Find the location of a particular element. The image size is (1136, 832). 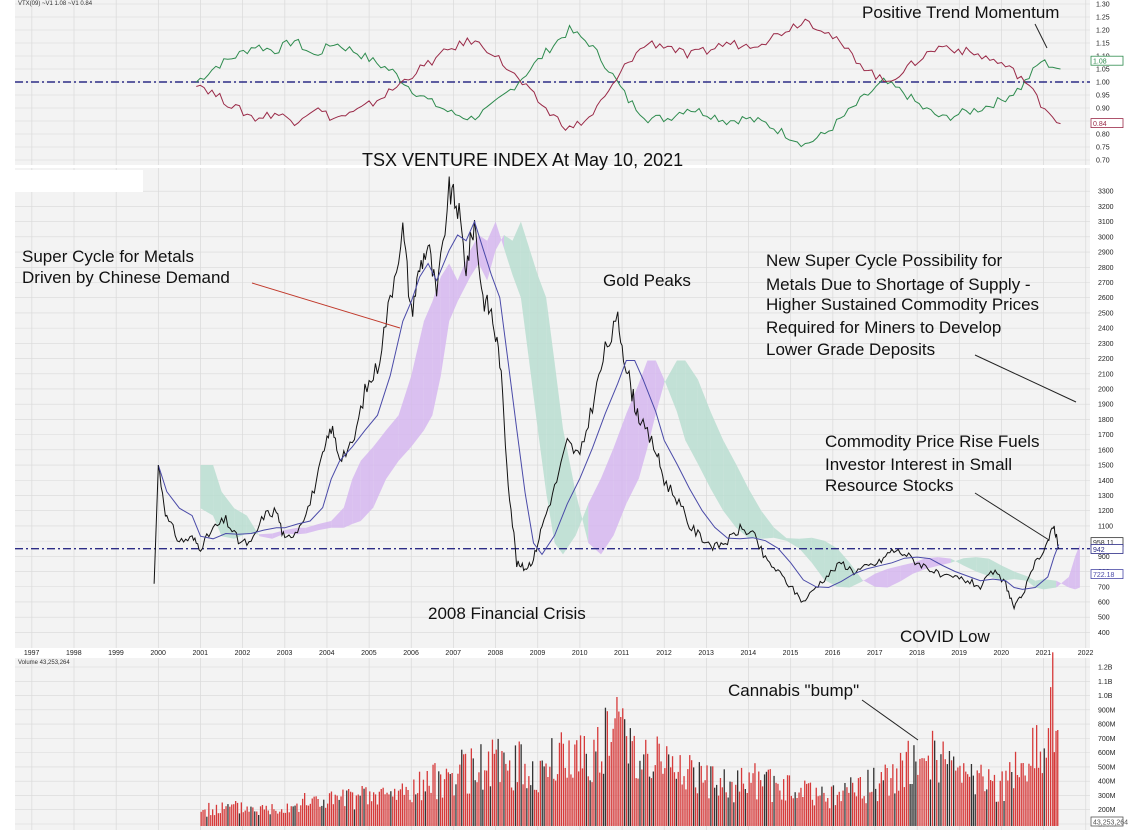

rs-y-tick-label: 1.00 is located at coordinates (1103, 83).